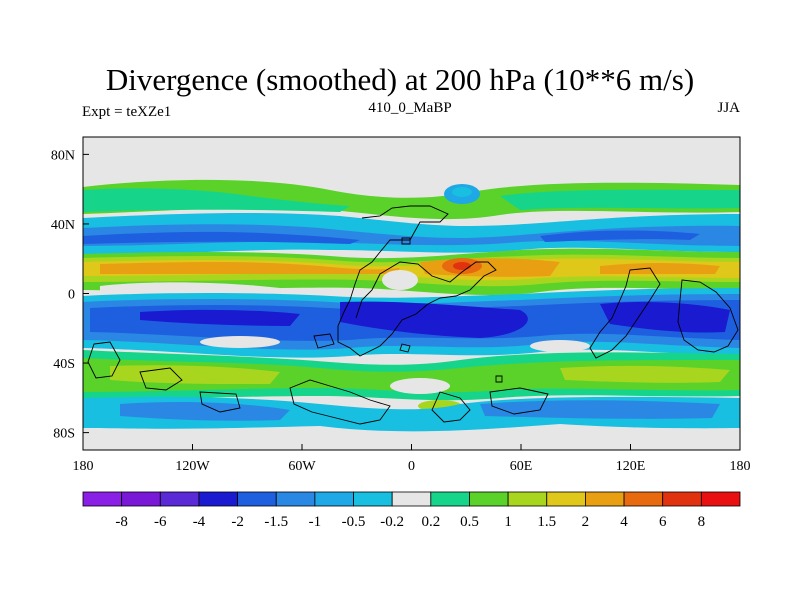 The width and height of the screenshot is (800, 600). Describe the element at coordinates (702, 522) in the screenshot. I see `colorbar-label: 8` at that location.